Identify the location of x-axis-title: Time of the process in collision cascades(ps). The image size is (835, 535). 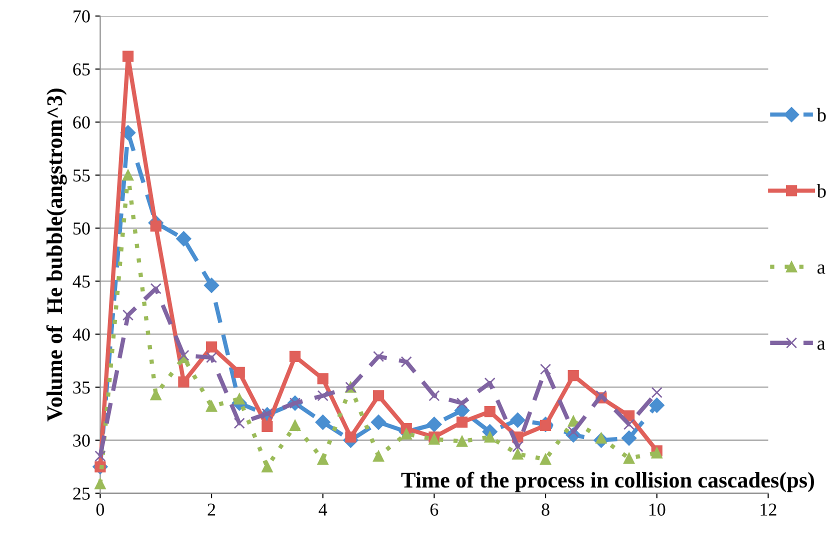
(607, 482).